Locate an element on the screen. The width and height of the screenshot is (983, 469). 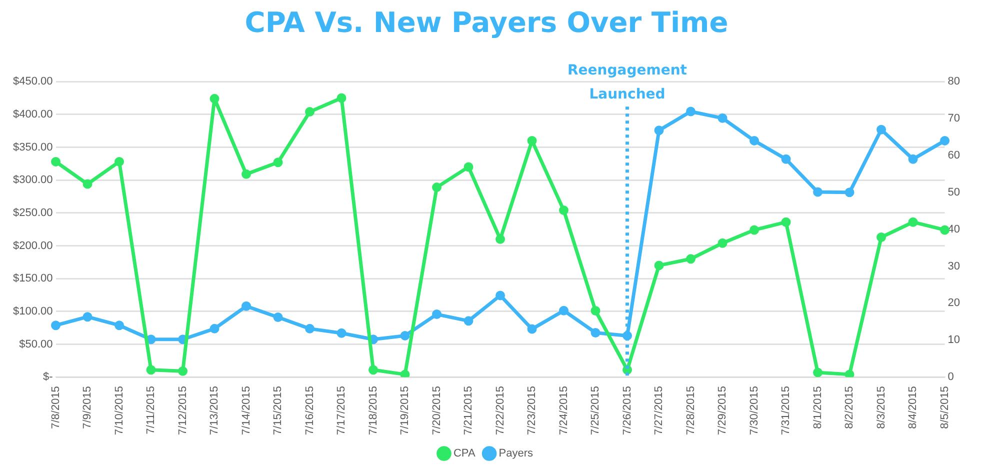
y-tick-label: $450.00 is located at coordinates (32, 82).